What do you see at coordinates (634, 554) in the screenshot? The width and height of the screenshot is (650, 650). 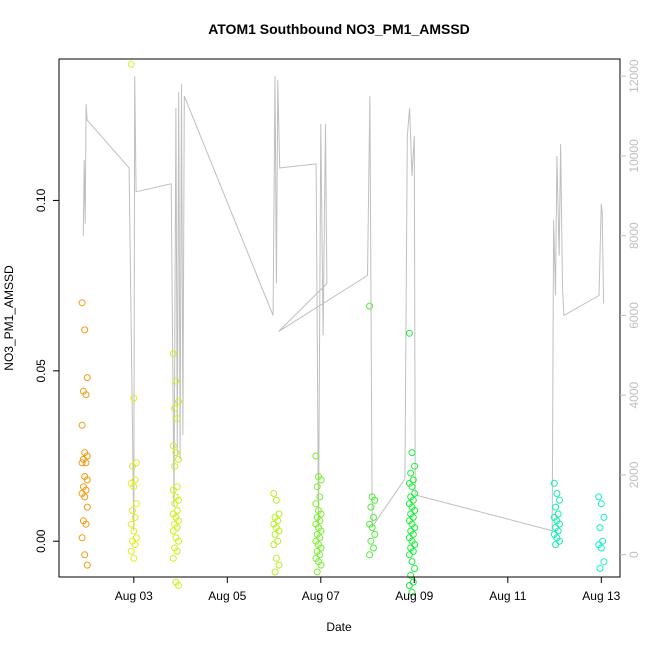 I see `y2-tick-label: 0` at bounding box center [634, 554].